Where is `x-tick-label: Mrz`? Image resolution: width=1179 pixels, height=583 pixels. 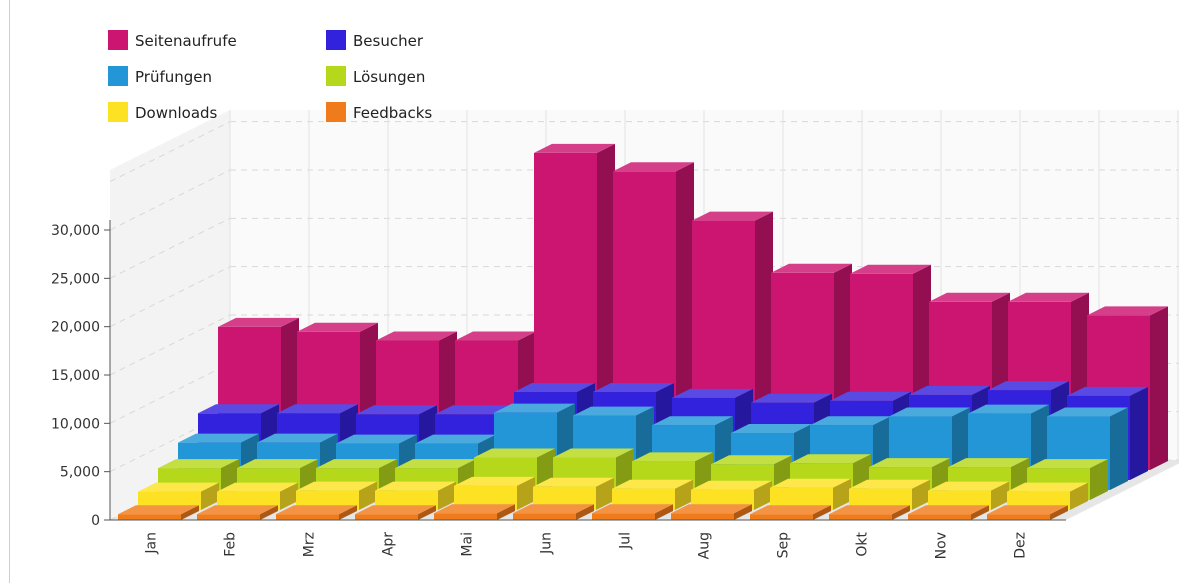 x-tick-label: Mrz is located at coordinates (310, 544).